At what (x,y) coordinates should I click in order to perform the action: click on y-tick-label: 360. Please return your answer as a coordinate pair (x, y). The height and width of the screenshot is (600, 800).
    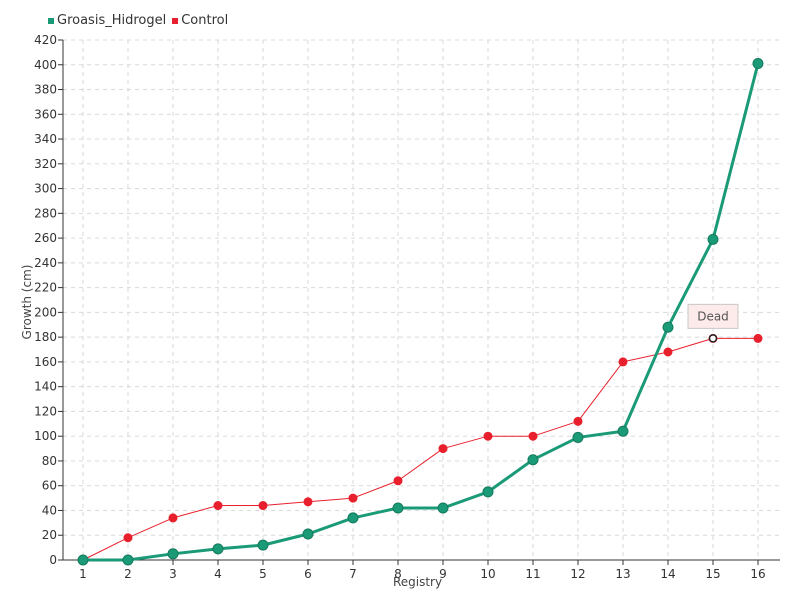
    Looking at the image, I should click on (45, 114).